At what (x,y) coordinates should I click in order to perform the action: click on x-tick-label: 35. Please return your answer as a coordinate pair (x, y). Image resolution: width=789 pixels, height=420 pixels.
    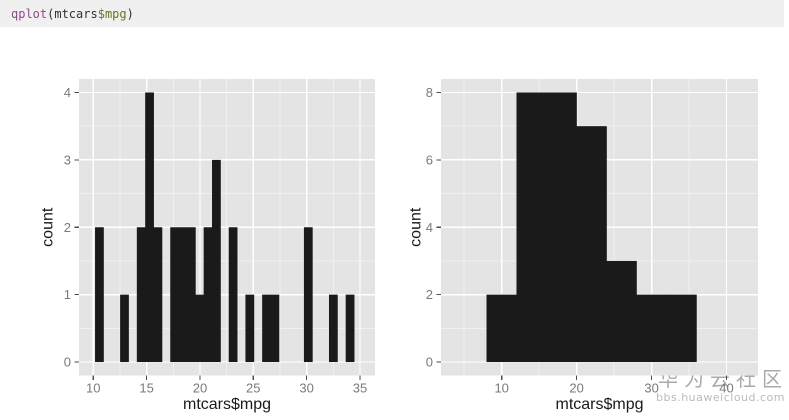
    Looking at the image, I should click on (360, 388).